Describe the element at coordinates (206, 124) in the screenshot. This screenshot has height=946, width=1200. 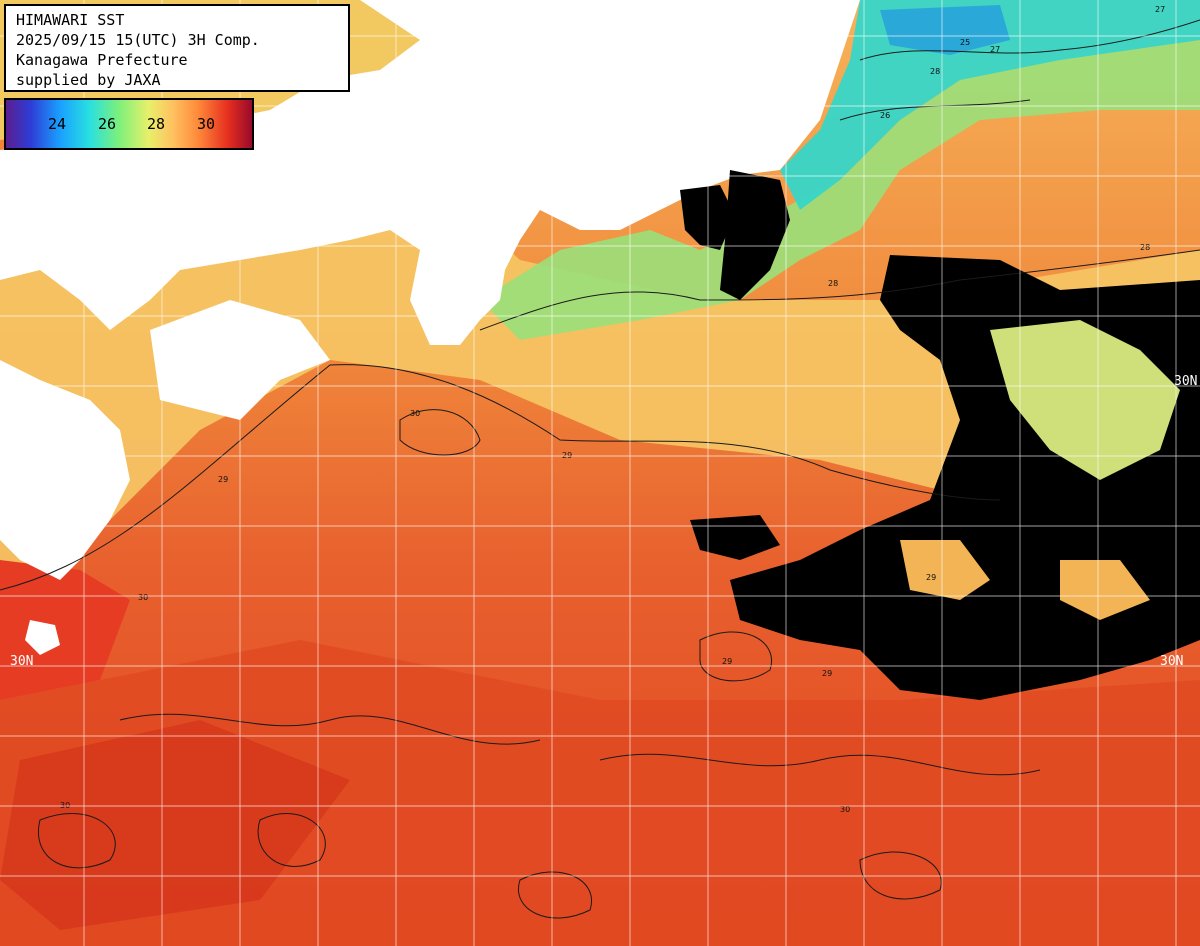
I see `legend-tick-30: 30` at that location.